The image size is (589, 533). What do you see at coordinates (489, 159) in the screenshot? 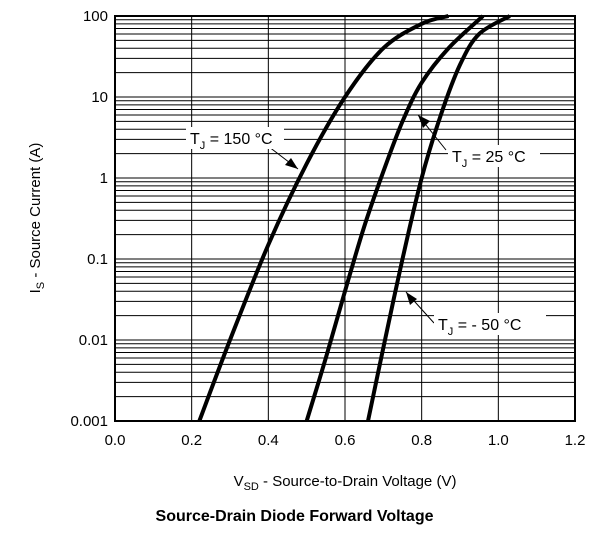
I see `annotation-label-25: TJ = 25 °C` at bounding box center [489, 159].